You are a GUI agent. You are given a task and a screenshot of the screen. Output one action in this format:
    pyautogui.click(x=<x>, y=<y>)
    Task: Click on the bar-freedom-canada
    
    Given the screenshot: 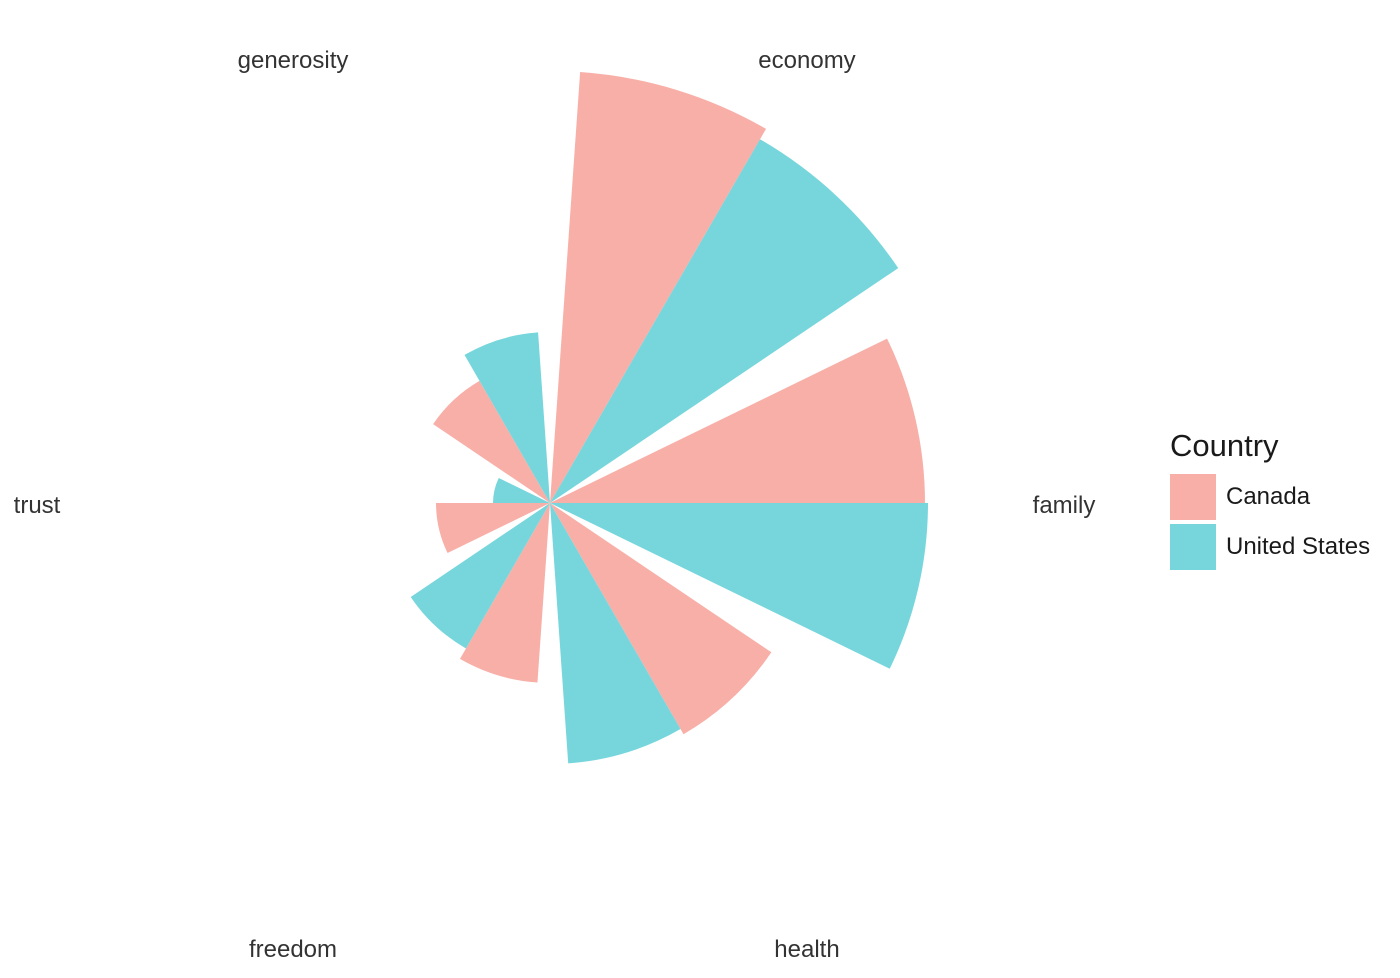 What is the action you would take?
    pyautogui.click(x=505, y=593)
    